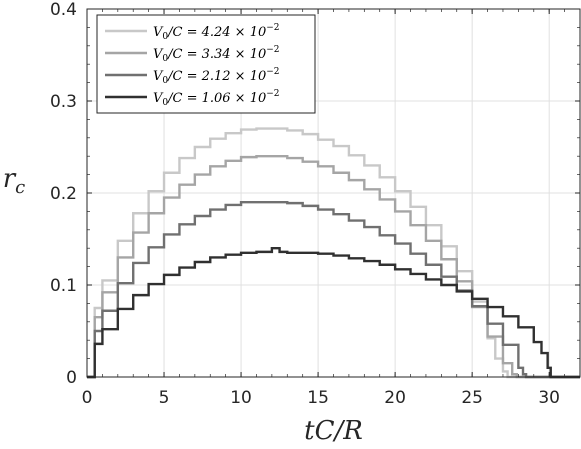 The image size is (581, 449). I want to click on y-axis-label-sub: c, so click(20, 187).